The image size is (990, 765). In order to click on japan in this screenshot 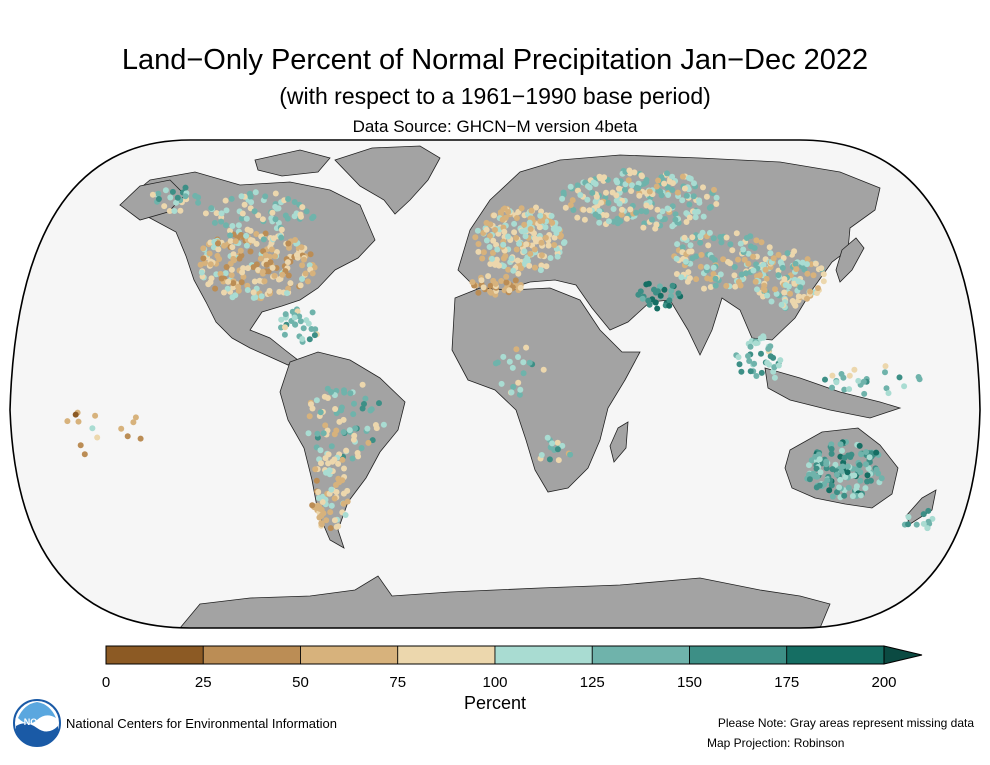, I will do `click(850, 260)`.